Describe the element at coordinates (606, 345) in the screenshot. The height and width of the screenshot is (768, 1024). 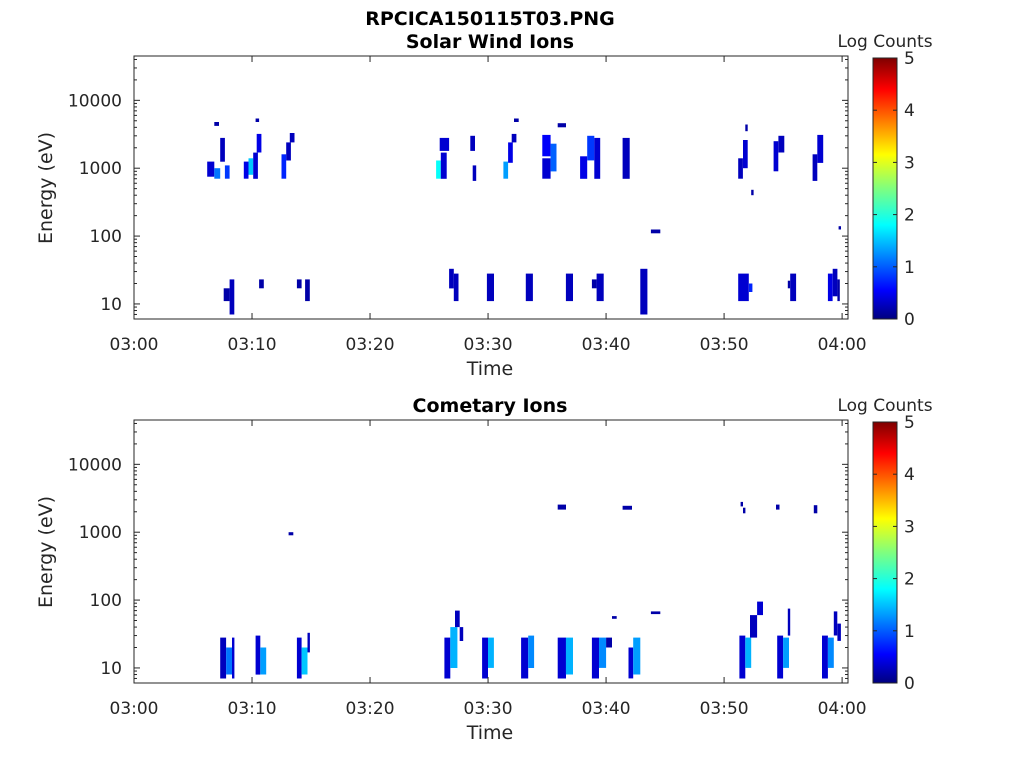
I see `x-tick-label: 03:40` at that location.